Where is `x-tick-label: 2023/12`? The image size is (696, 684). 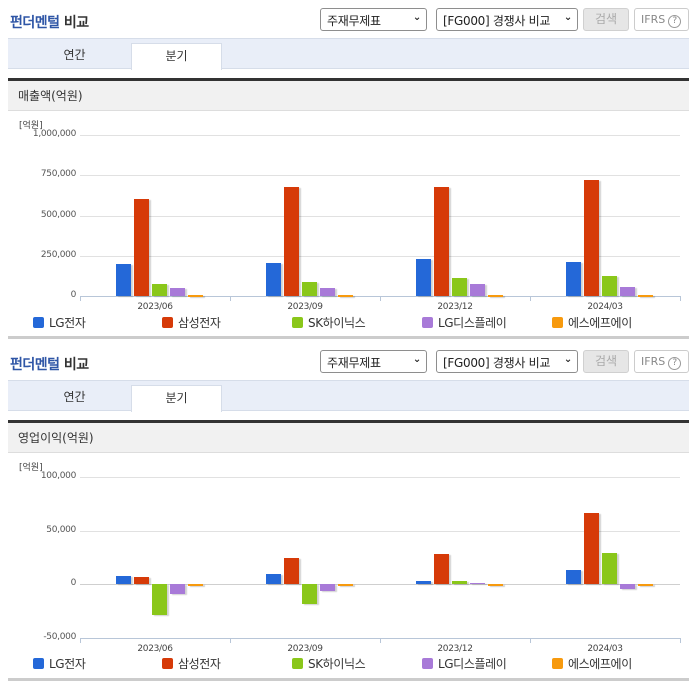 x-tick-label: 2023/12 is located at coordinates (455, 307).